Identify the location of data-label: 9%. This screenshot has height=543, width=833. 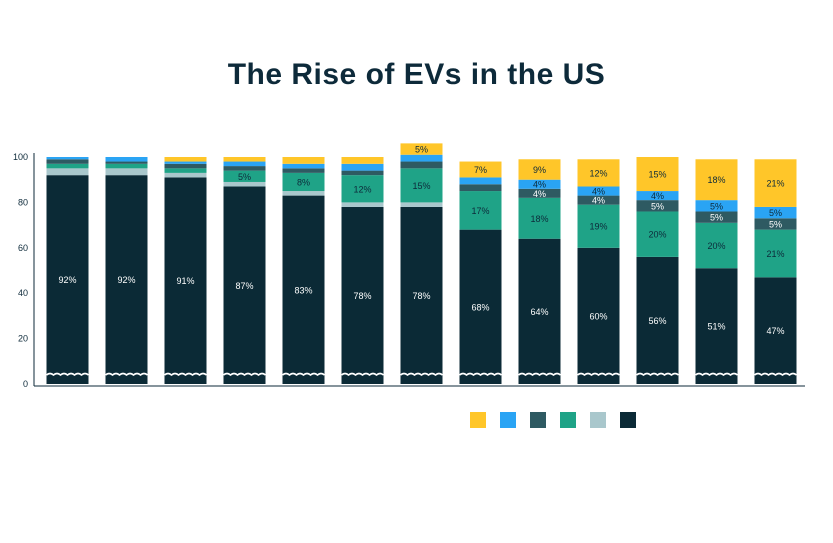
(539, 170).